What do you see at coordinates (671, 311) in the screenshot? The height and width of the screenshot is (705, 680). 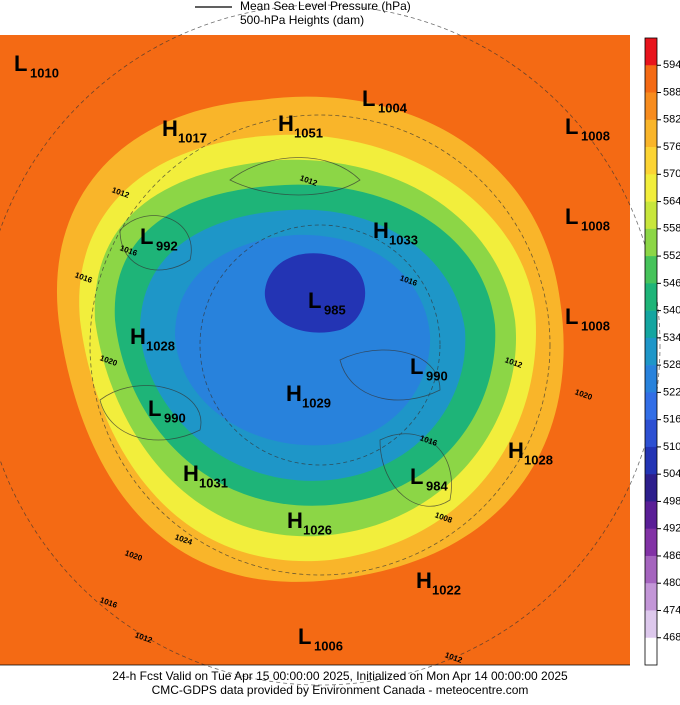 I see `colorbar-label: 540` at bounding box center [671, 311].